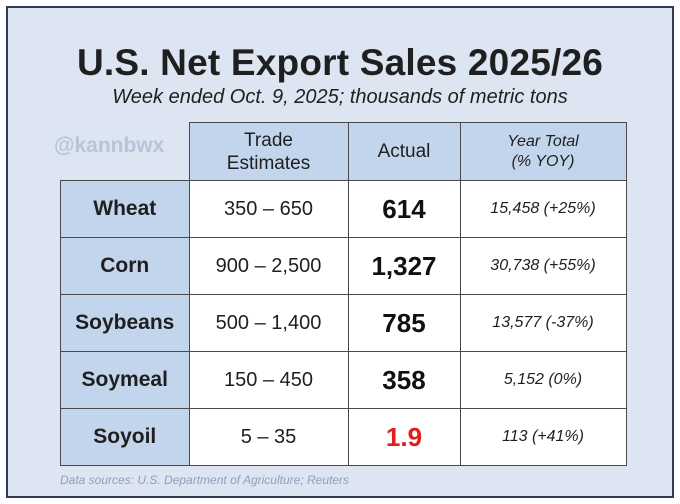 The image size is (680, 504). What do you see at coordinates (543, 266) in the screenshot?
I see `year-total-cell: 30,738 (+55%)` at bounding box center [543, 266].